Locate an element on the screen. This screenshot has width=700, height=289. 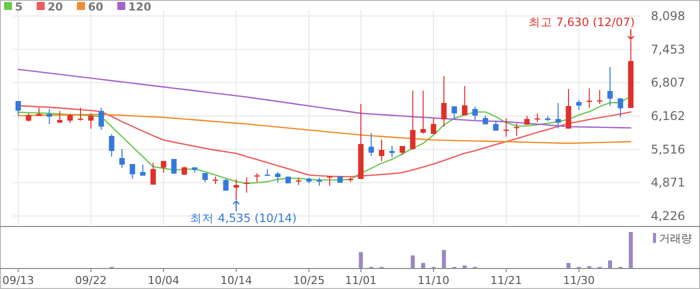
y-tick-label: 7,453 is located at coordinates (668, 49).